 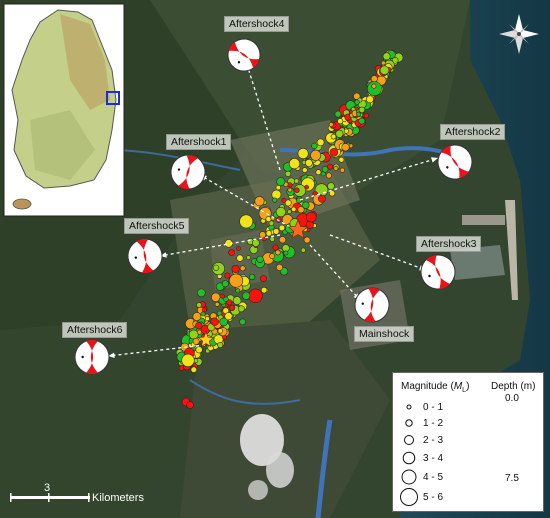 I want to click on magnitude-class: 0 - 1, so click(x=433, y=407).